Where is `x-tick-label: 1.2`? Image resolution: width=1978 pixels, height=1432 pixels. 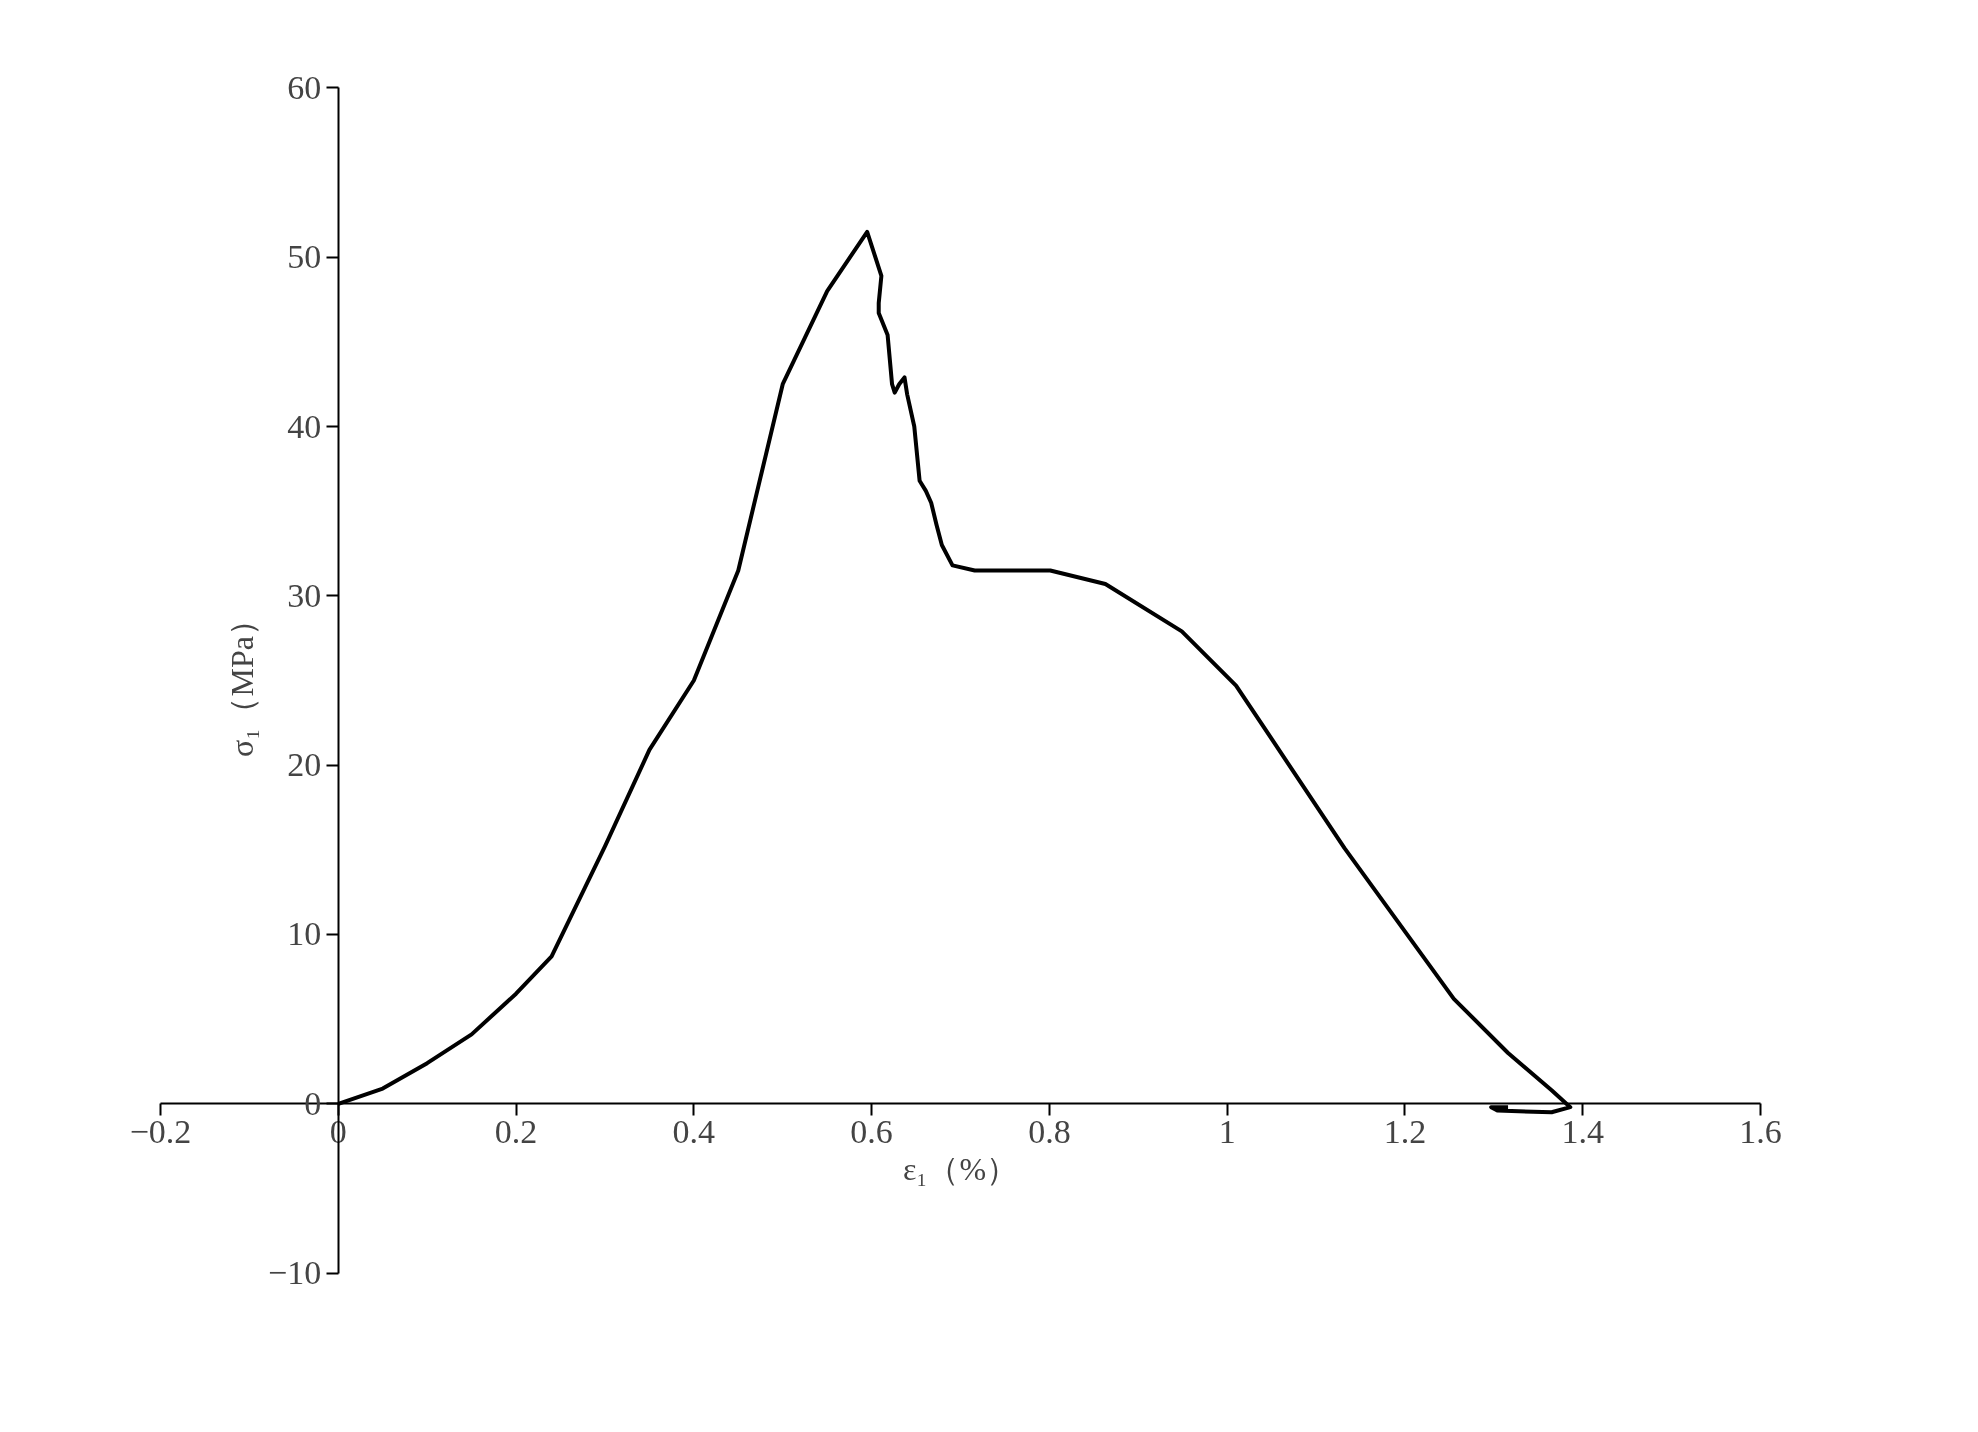
x-tick-label: 1.2 is located at coordinates (1405, 1131).